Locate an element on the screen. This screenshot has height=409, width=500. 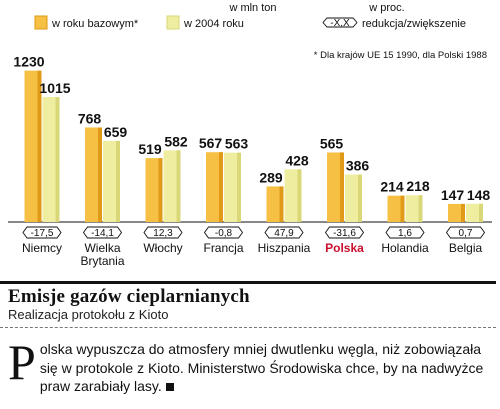
category-label: Hiszpania is located at coordinates (284, 248).